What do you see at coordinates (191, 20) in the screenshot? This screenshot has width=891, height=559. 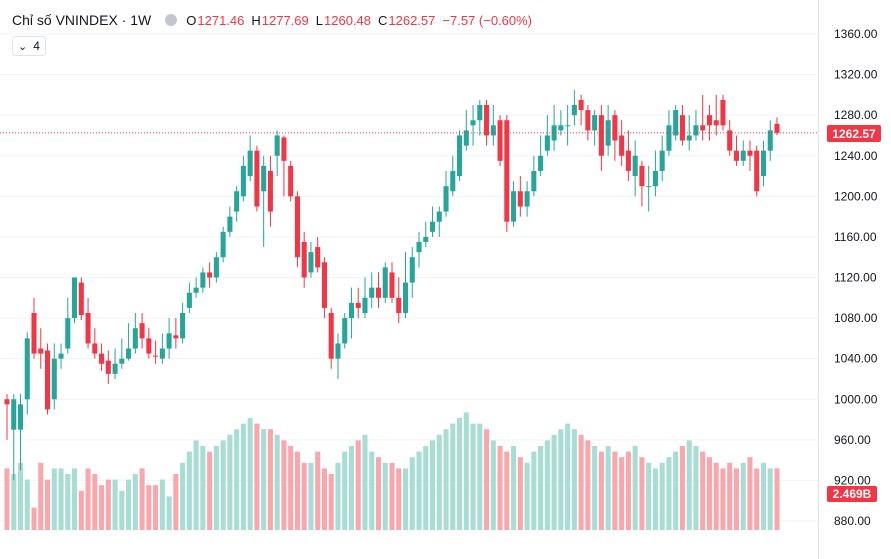 I see `open-label: O` at bounding box center [191, 20].